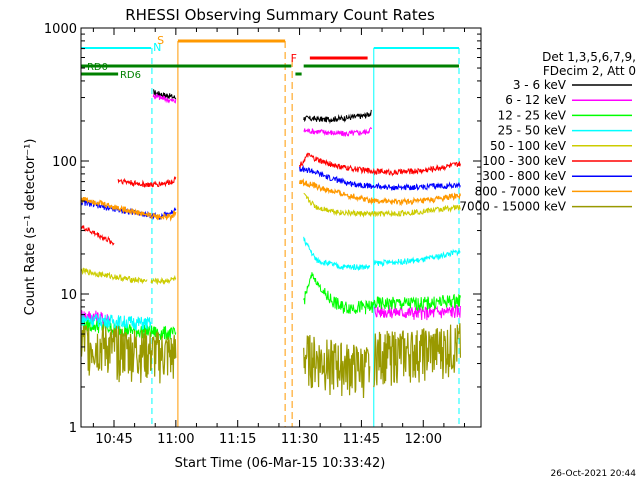  What do you see at coordinates (361, 439) in the screenshot?
I see `x-tick-label: 11:45` at bounding box center [361, 439].